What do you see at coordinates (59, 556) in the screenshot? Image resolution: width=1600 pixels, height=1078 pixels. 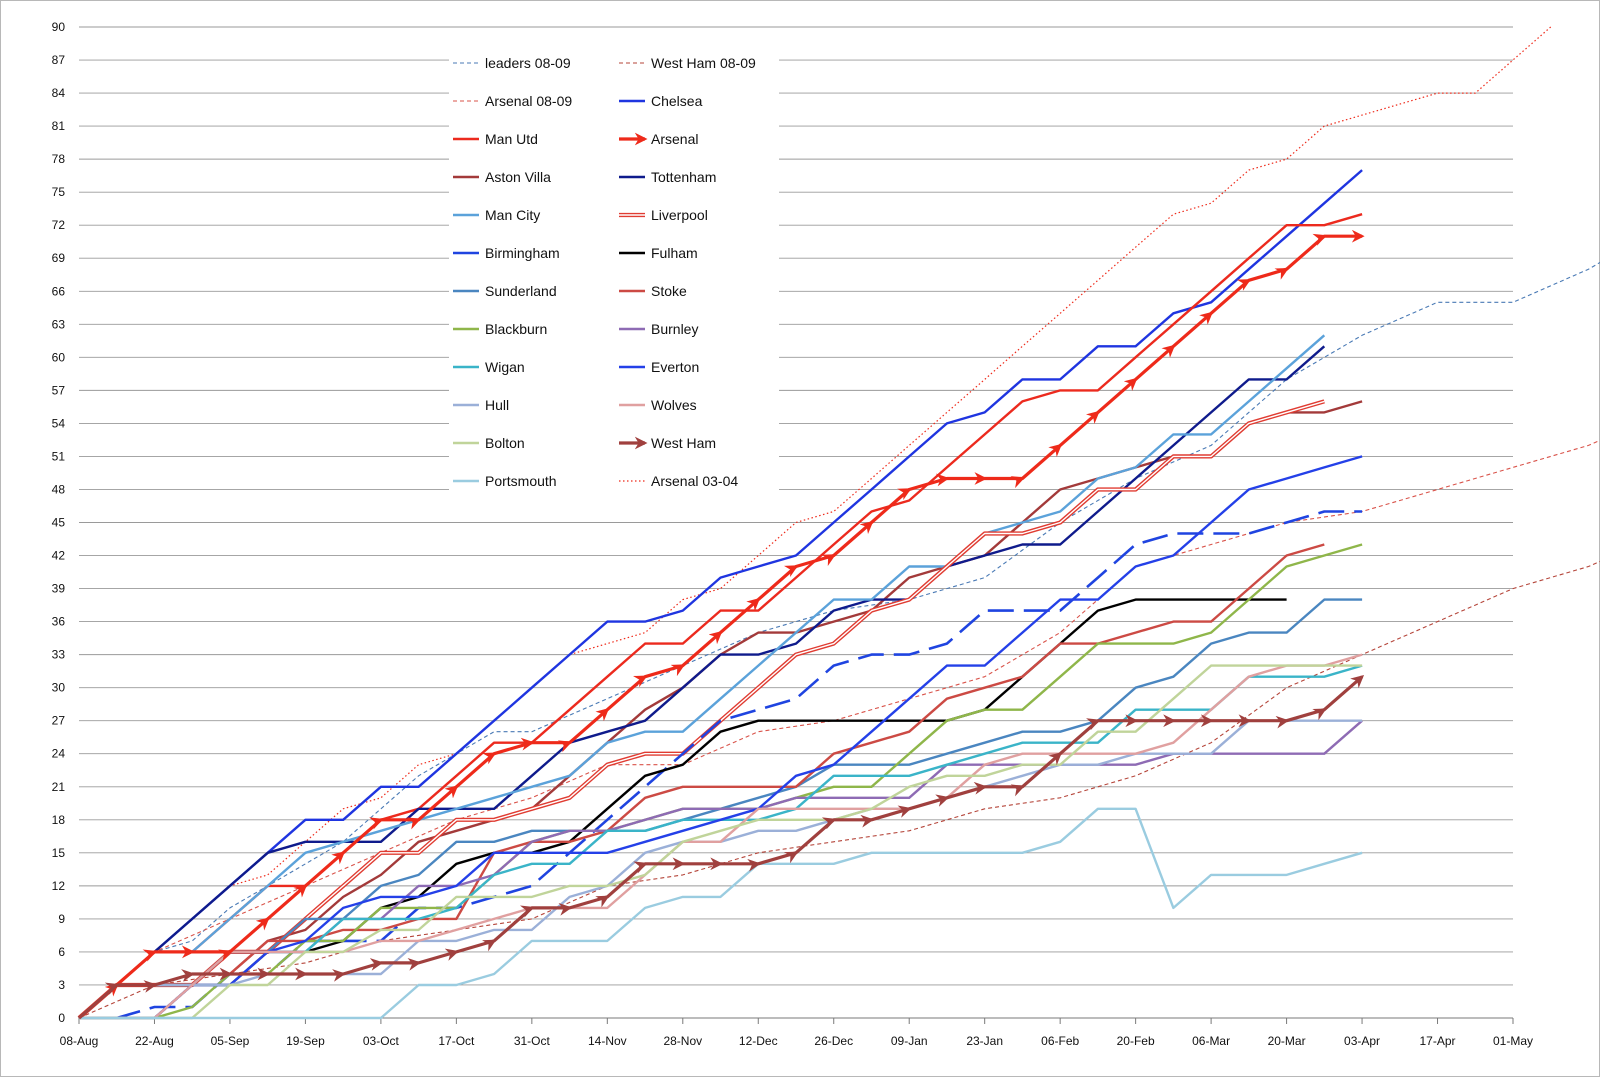 I see `y-tick-label: 42` at bounding box center [59, 556].